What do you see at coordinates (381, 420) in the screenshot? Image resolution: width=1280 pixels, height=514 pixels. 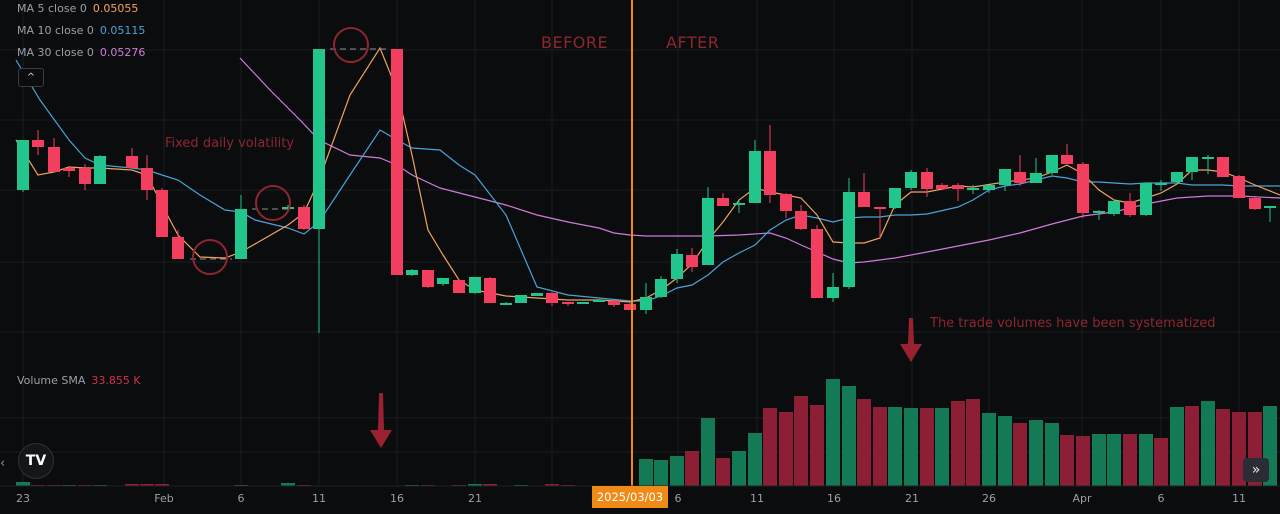 I see `down-arrow-icon` at bounding box center [381, 420].